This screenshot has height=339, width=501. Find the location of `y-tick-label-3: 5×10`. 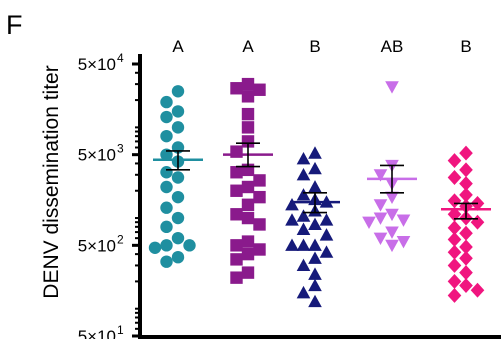

y-tick-label-3: 5×10 is located at coordinates (97, 64).